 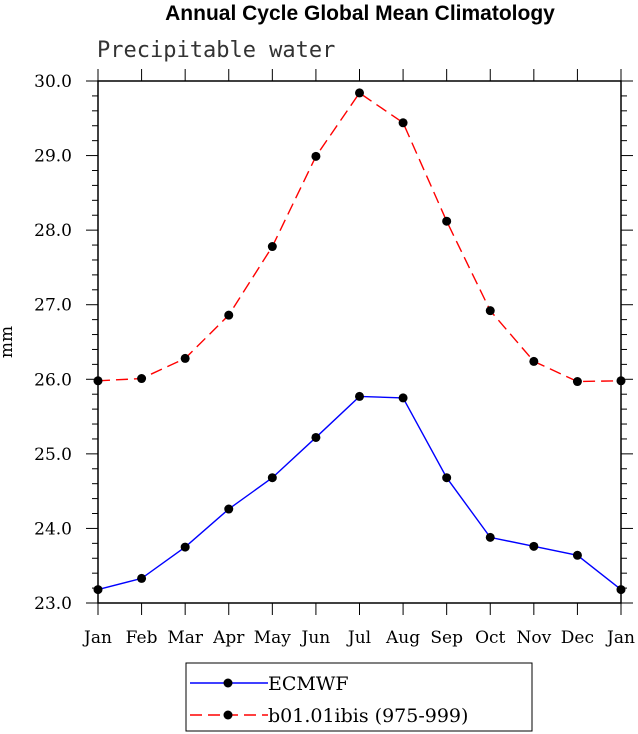 What do you see at coordinates (53, 380) in the screenshot?
I see `y-tick-label: 26.0` at bounding box center [53, 380].